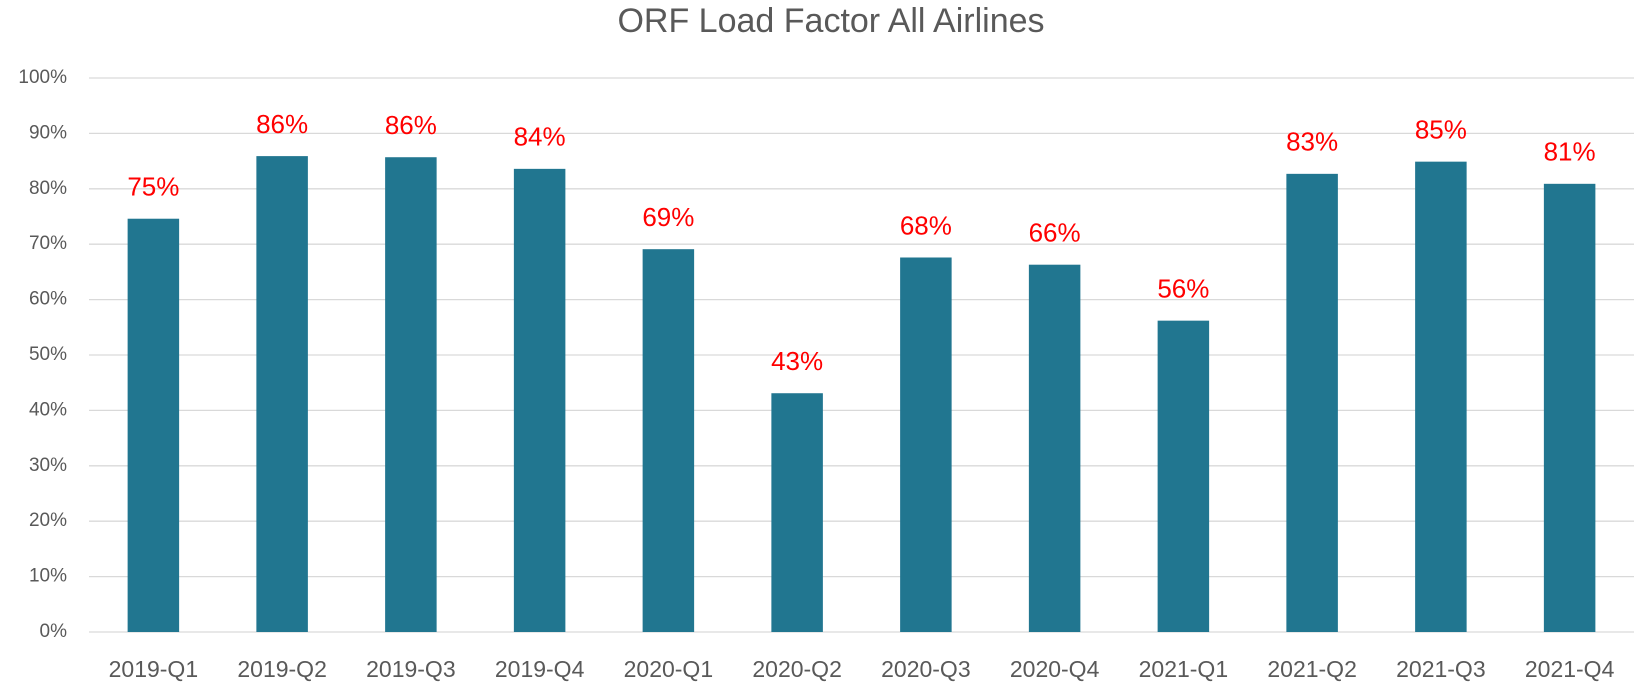  What do you see at coordinates (1570, 669) in the screenshot?
I see `x-tick-label: 2021-Q4` at bounding box center [1570, 669].